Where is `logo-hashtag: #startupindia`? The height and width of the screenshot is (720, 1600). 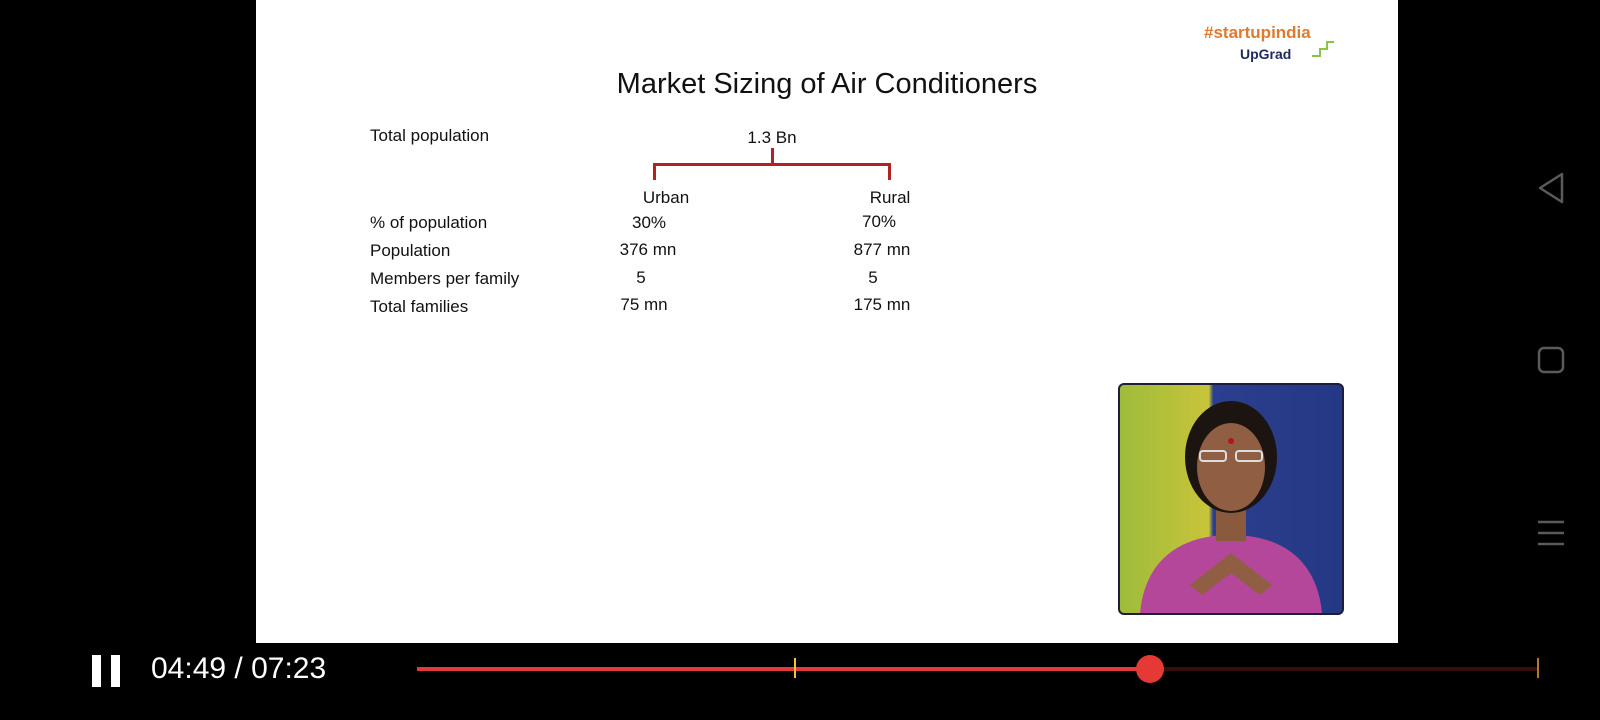
logo-hashtag: #startupindia is located at coordinates (1257, 32).